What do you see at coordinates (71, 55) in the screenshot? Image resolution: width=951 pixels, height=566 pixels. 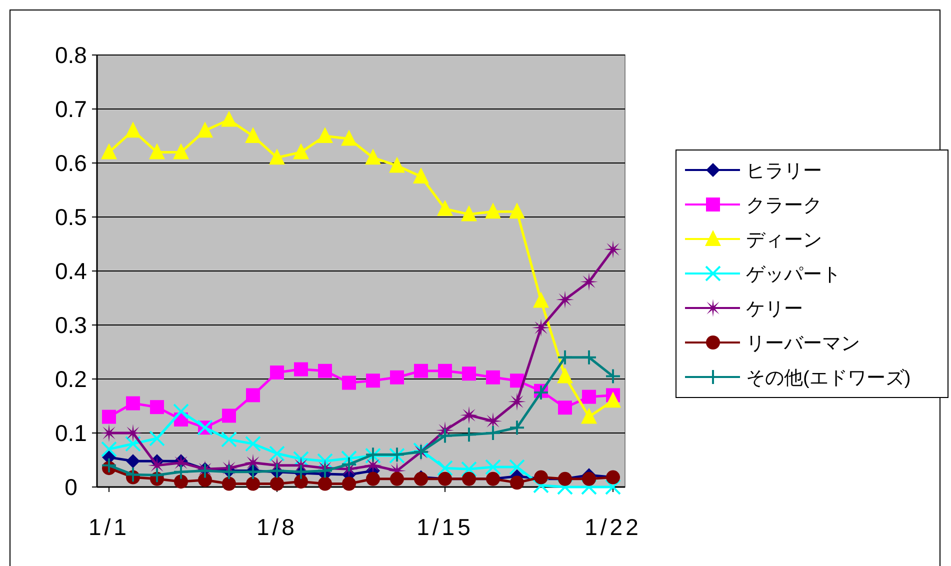 I see `y-tick-label: 0.8` at bounding box center [71, 55].